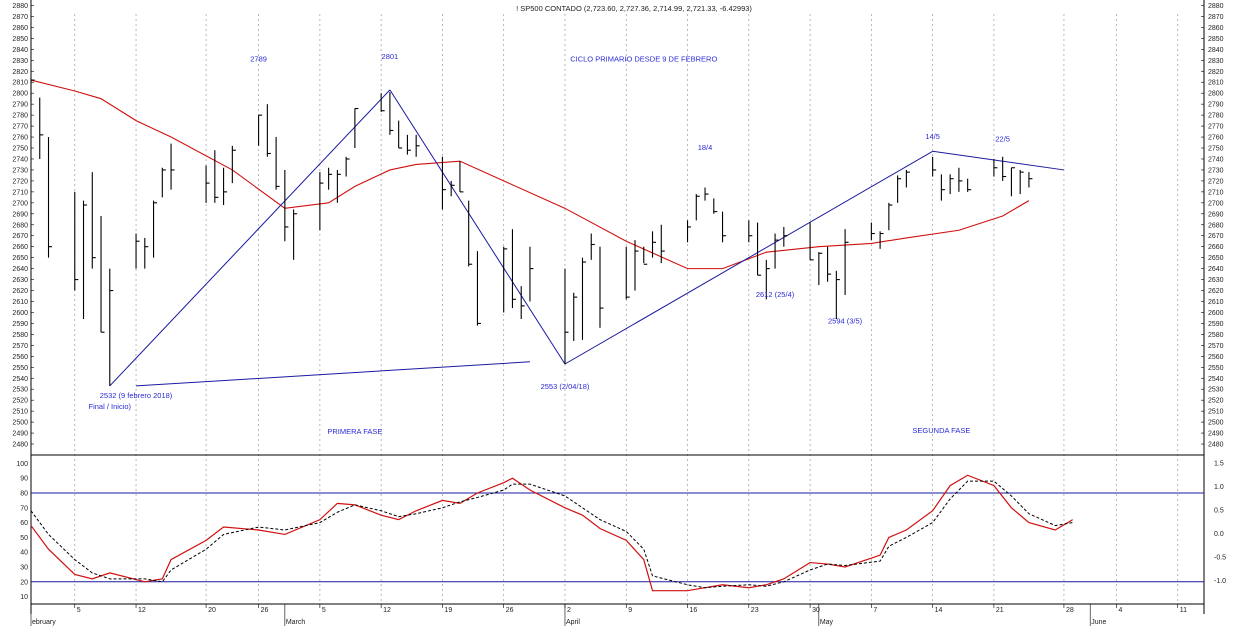 Image resolution: width=1238 pixels, height=627 pixels. I want to click on x-tick-label: 12, so click(387, 610).